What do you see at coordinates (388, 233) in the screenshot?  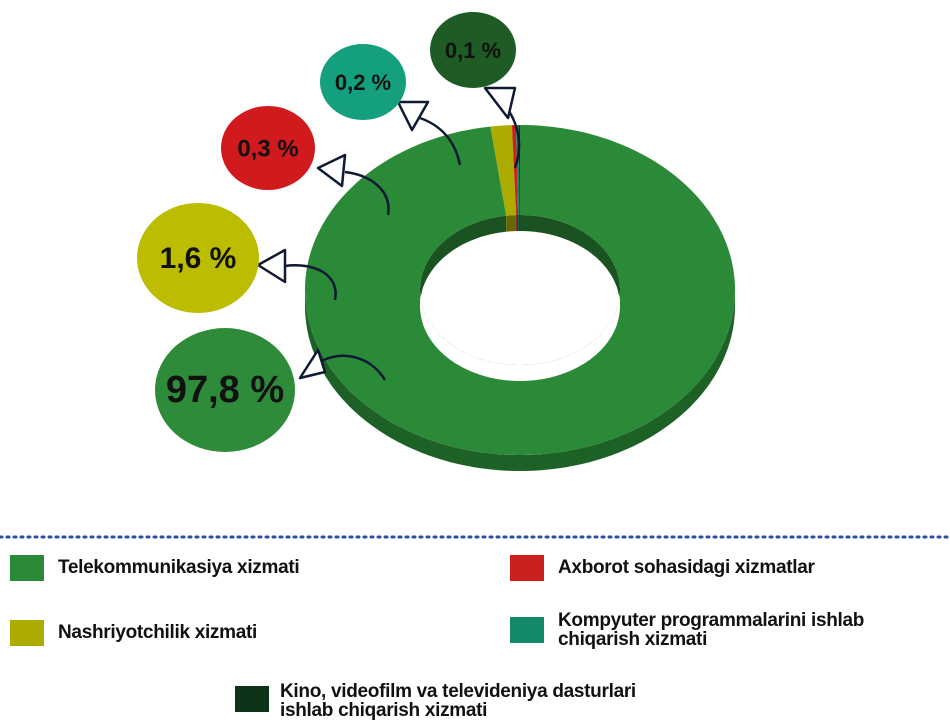 I see `arrows` at bounding box center [388, 233].